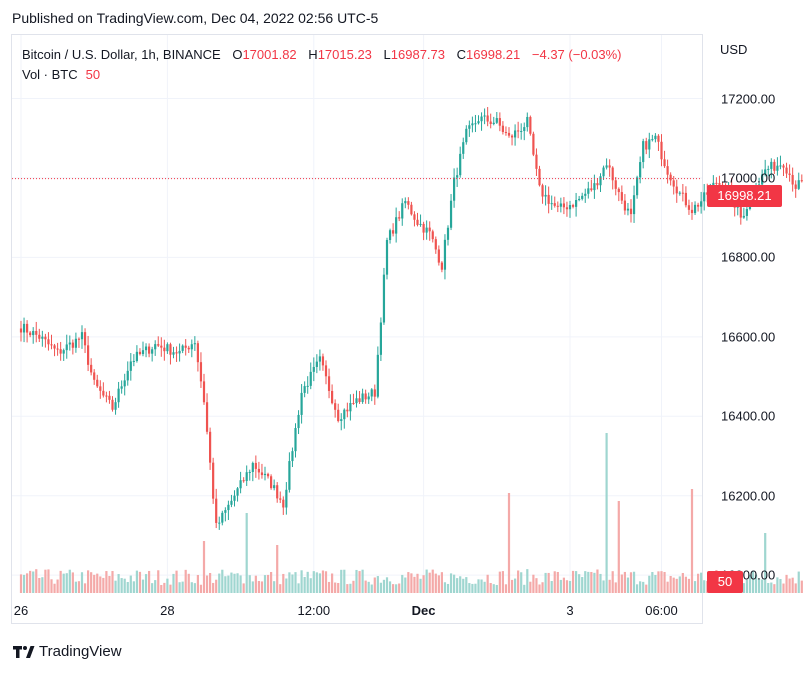  Describe the element at coordinates (314, 610) in the screenshot. I see `x-tick-label: 12:00` at that location.